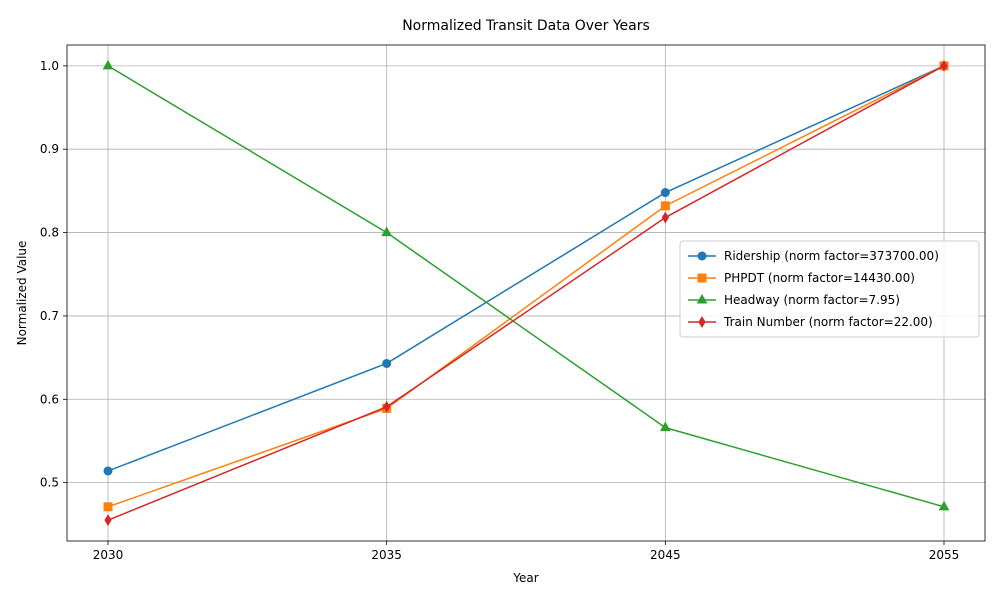 The image size is (1000, 600). I want to click on y-axis-label: Normalized Value, so click(22, 293).